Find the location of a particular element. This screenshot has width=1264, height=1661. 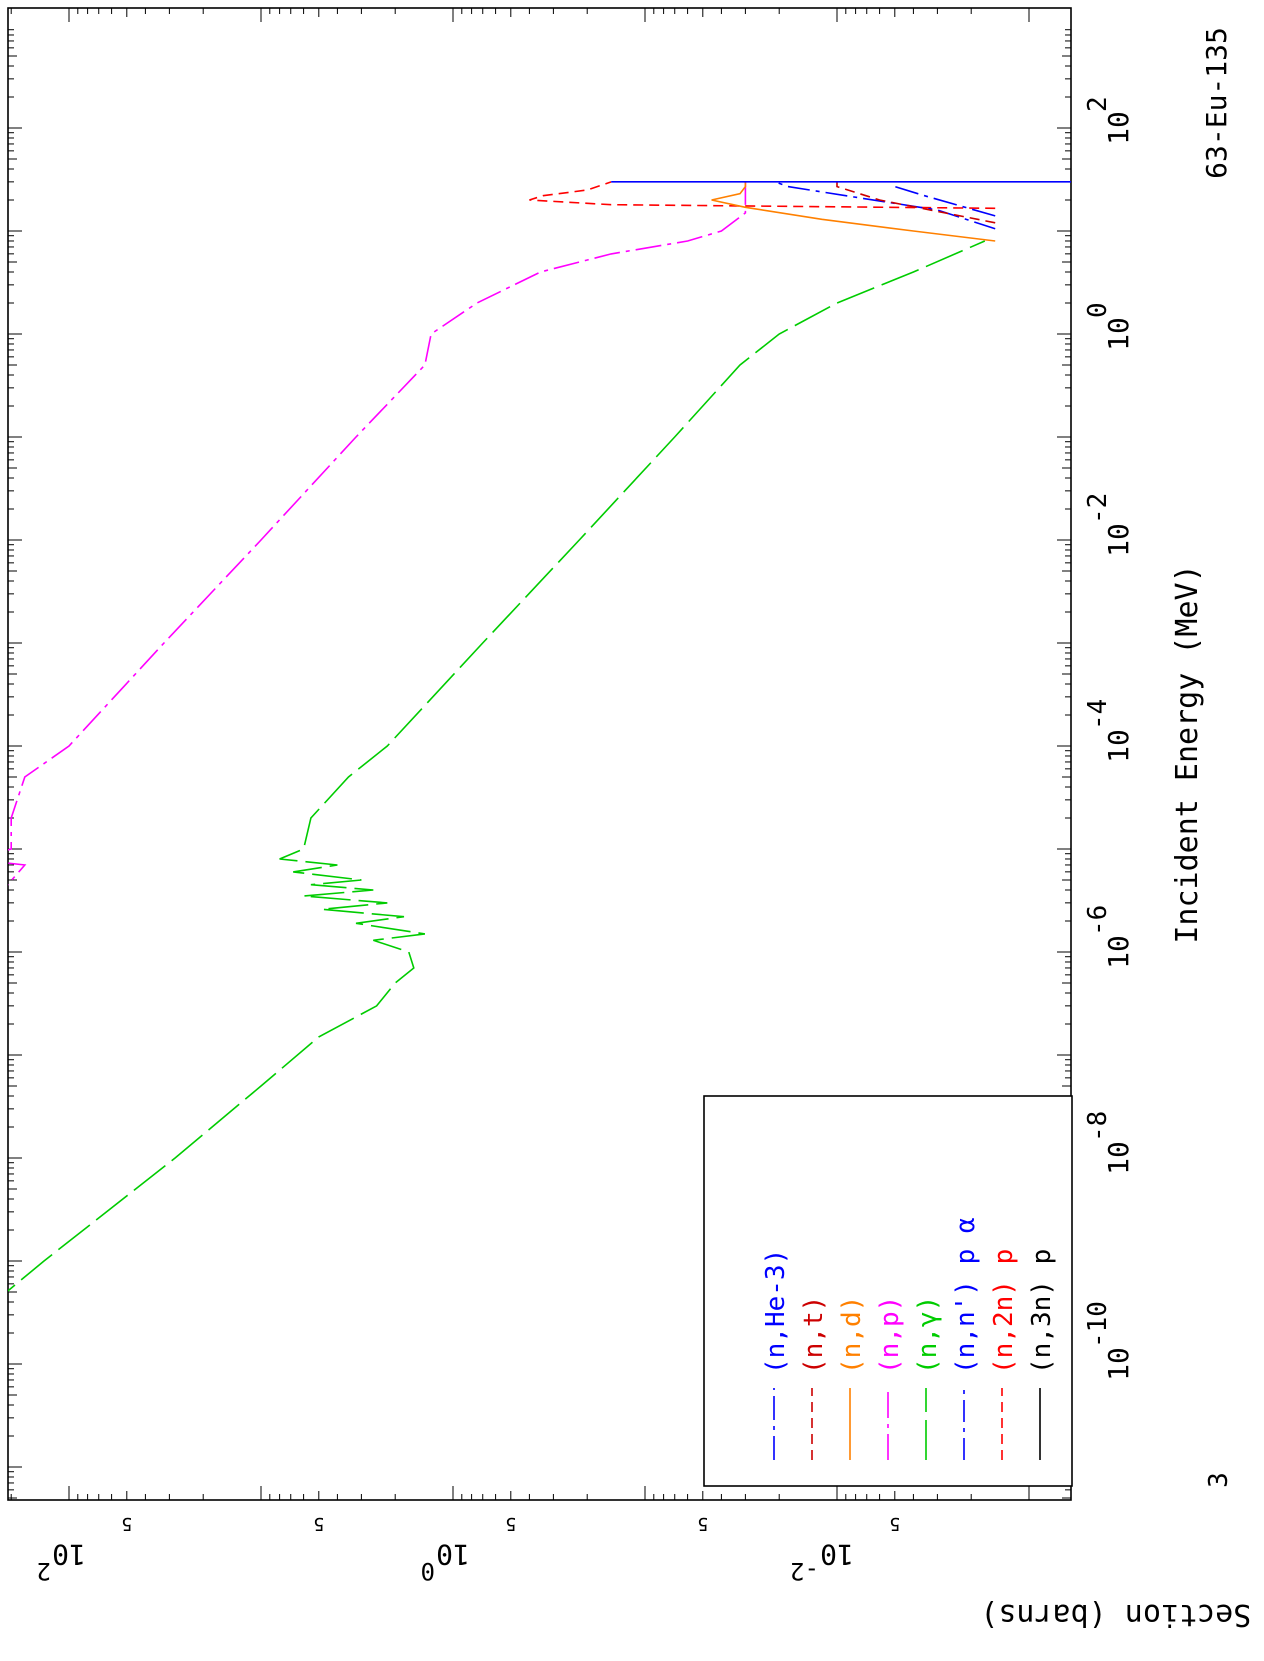

svg-text: -10 is located at coordinates (1098, 1324).